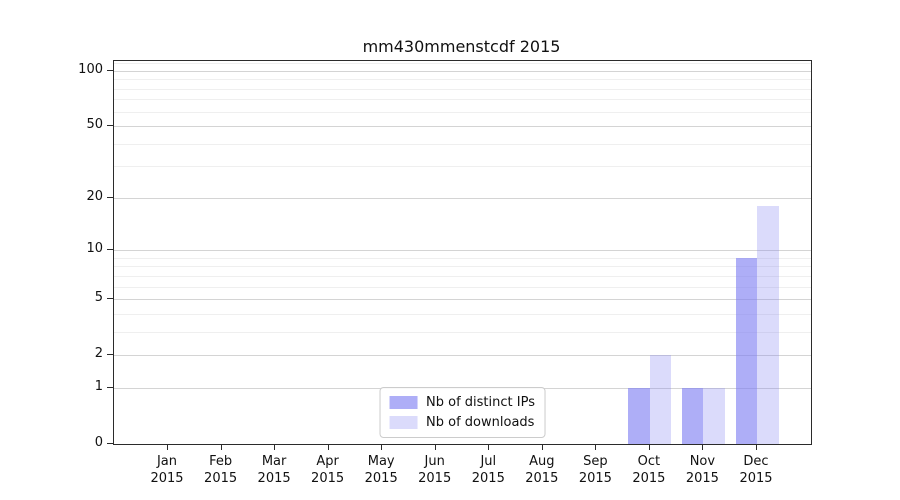  Describe the element at coordinates (94, 196) in the screenshot. I see `y-tick-label: 20` at that location.